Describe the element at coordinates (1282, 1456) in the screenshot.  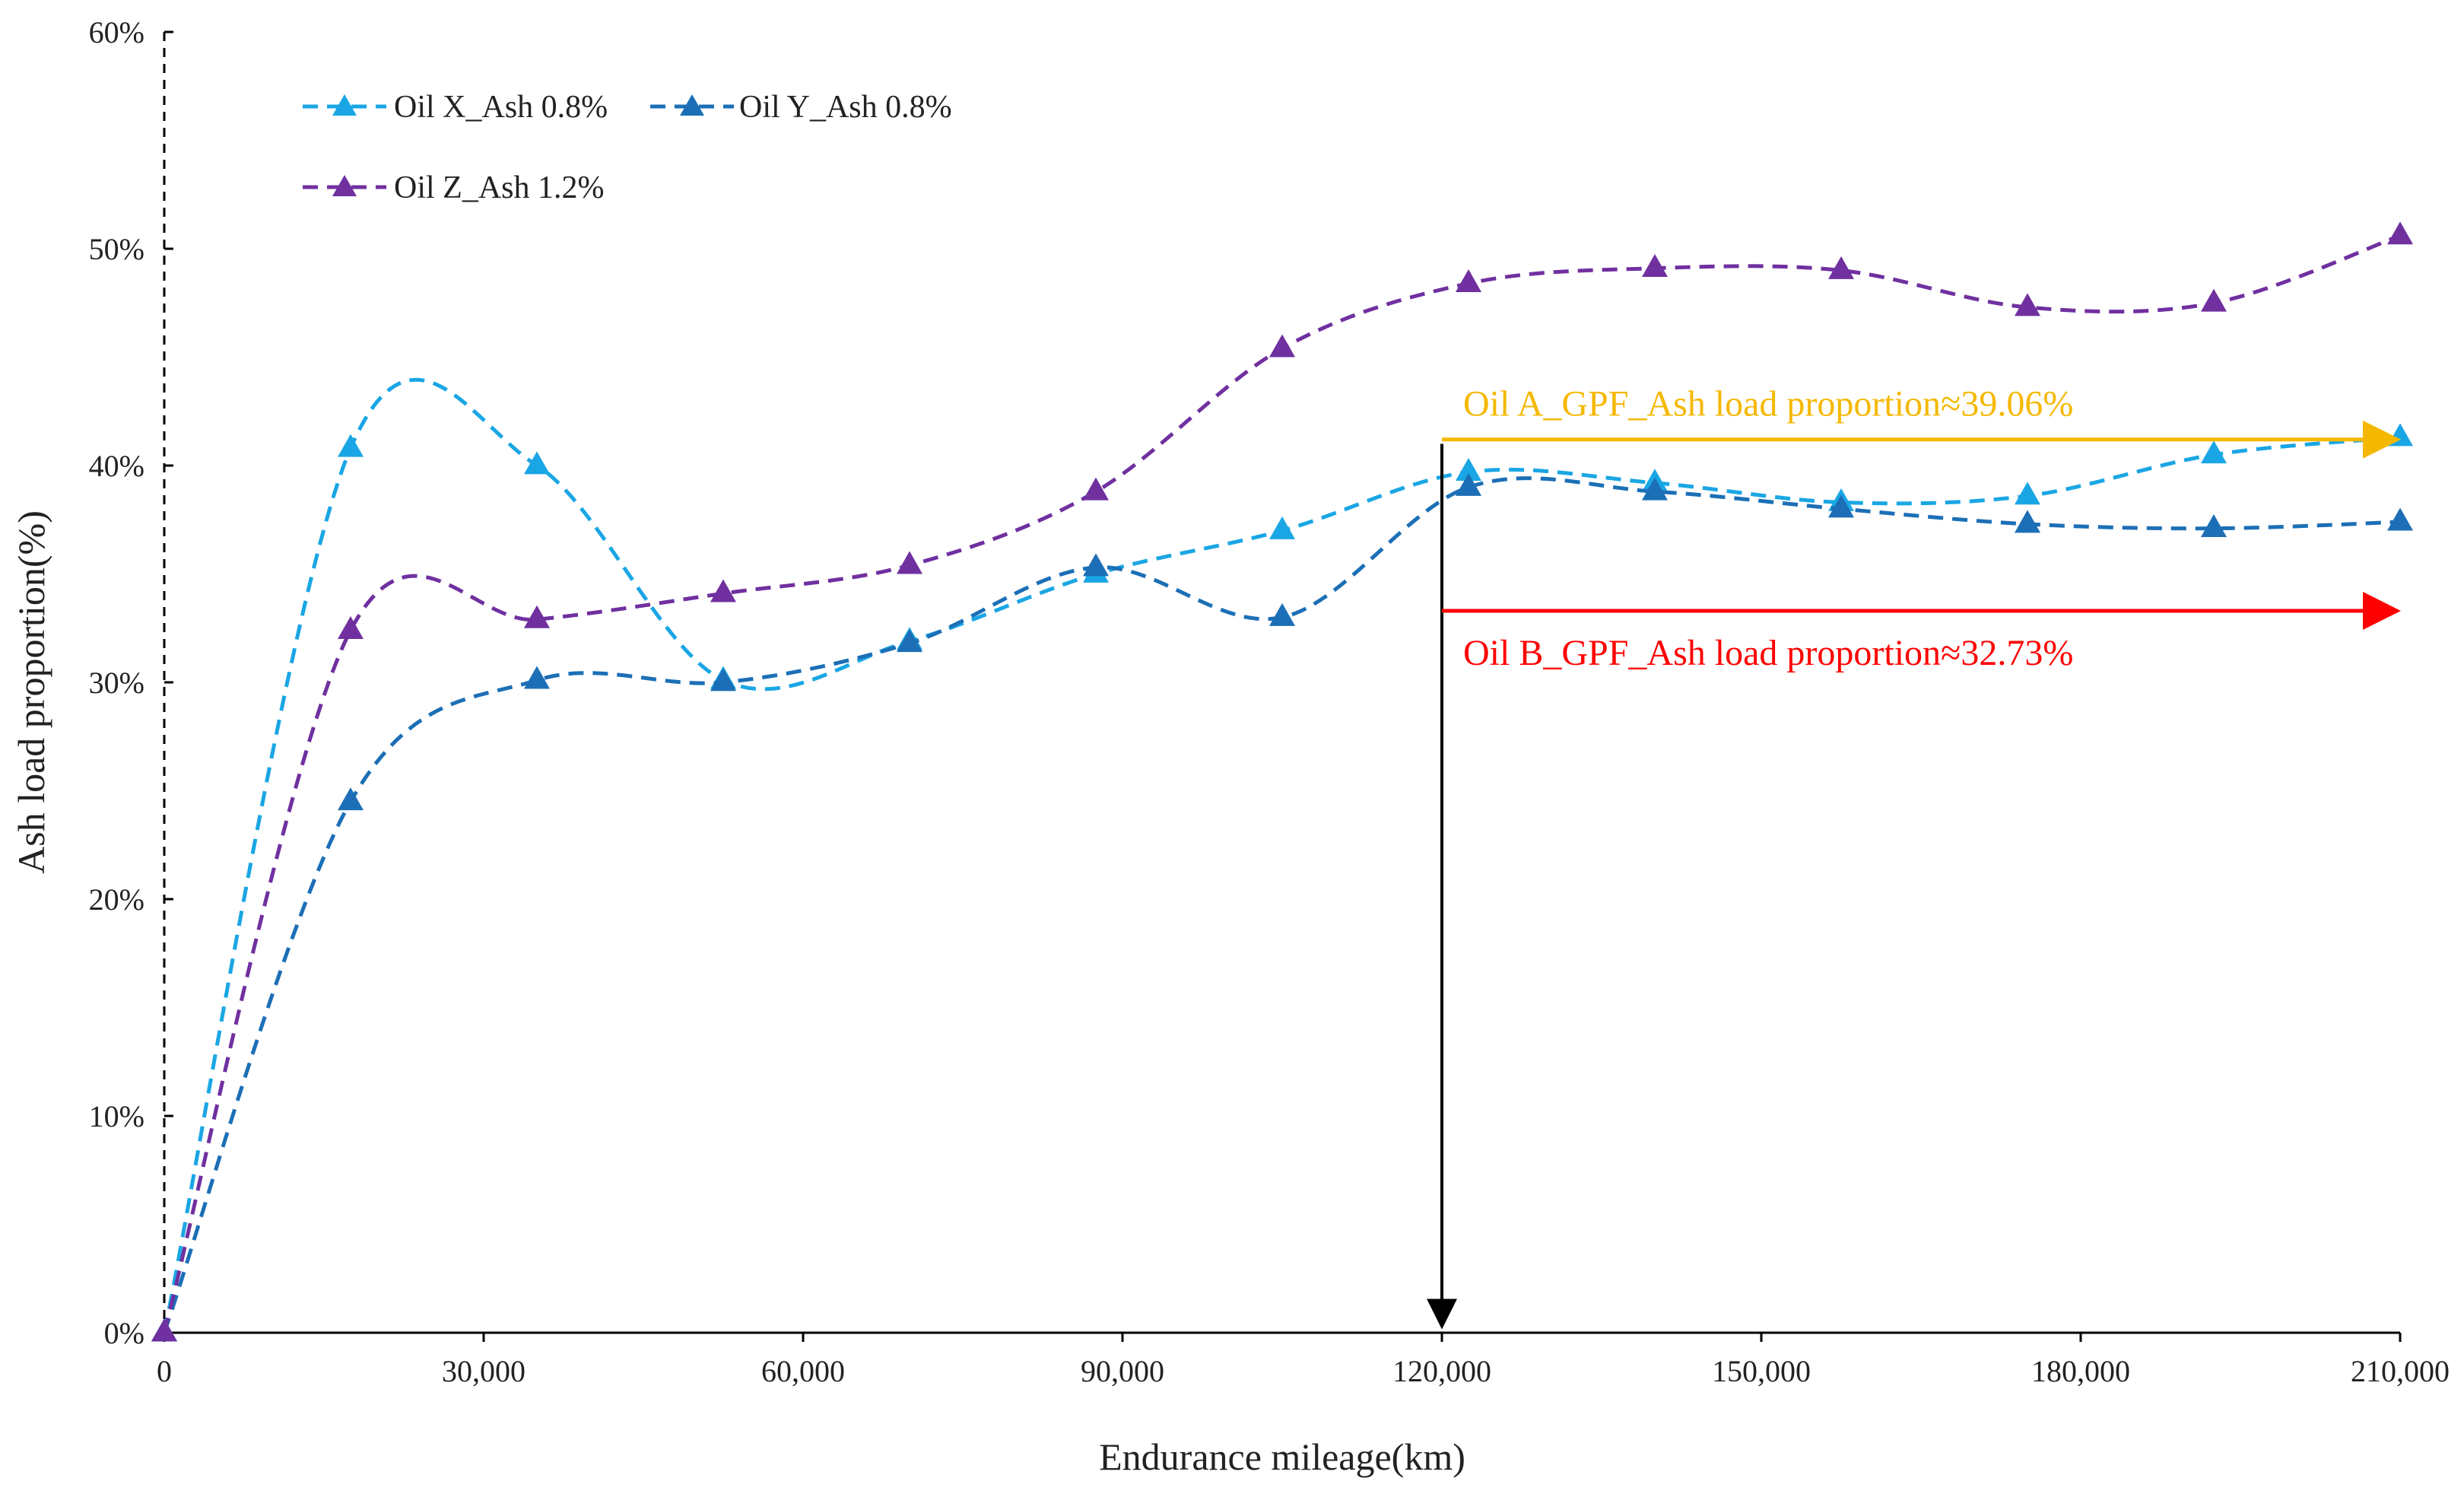
I see `x-axis-title: Endurance mileage(km)` at that location.